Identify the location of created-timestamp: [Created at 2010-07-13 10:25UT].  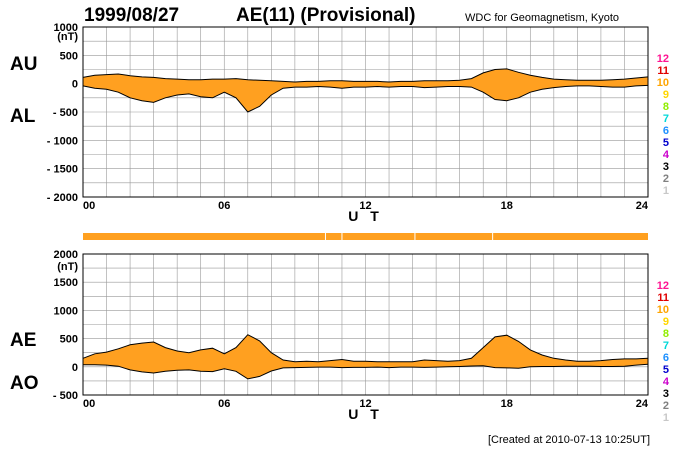
(569, 440).